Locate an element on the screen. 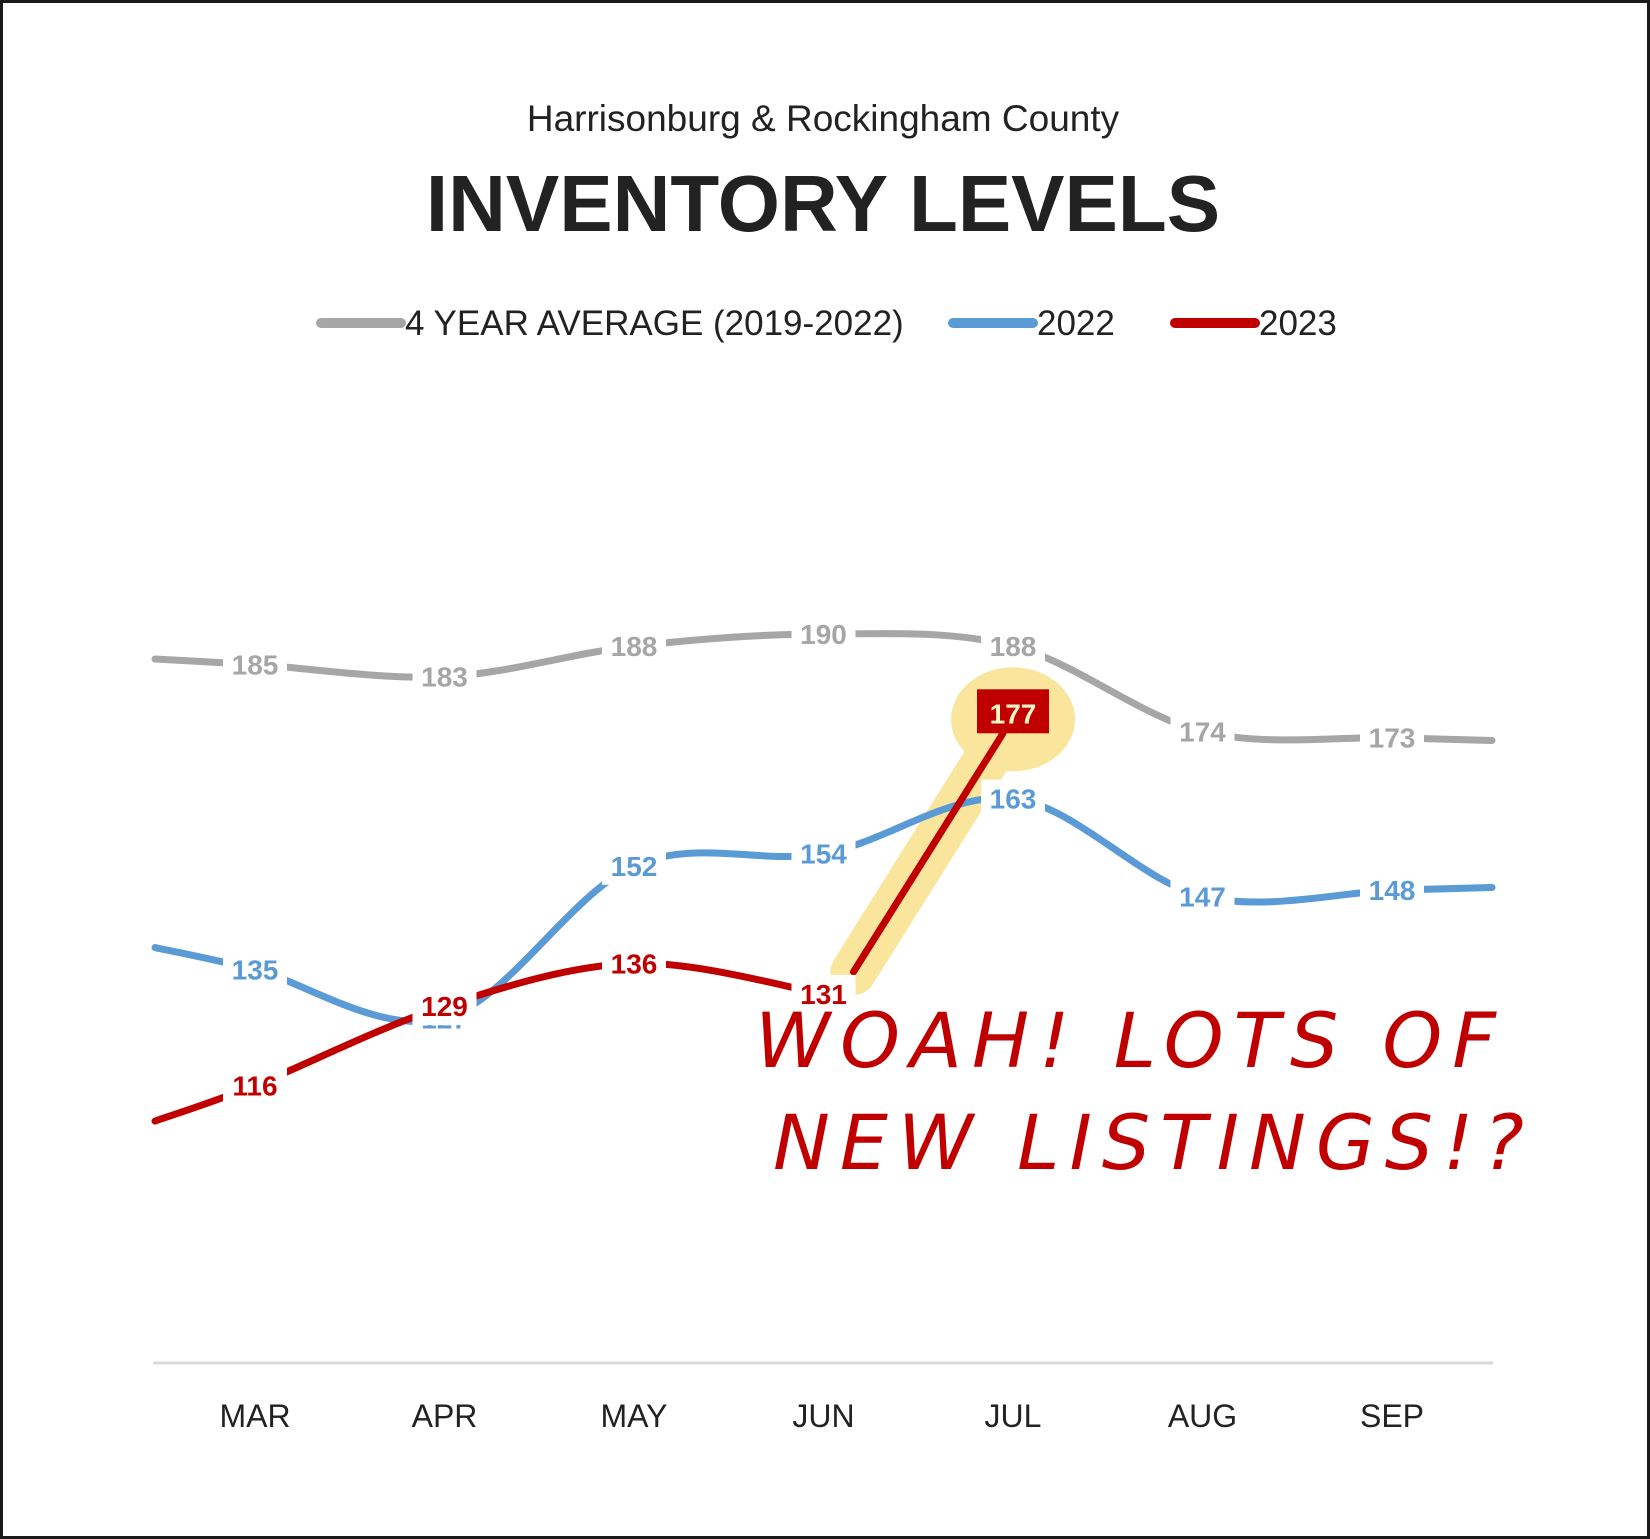 Image resolution: width=1650 pixels, height=1539 pixels. legend-label: 2023 is located at coordinates (1298, 323).